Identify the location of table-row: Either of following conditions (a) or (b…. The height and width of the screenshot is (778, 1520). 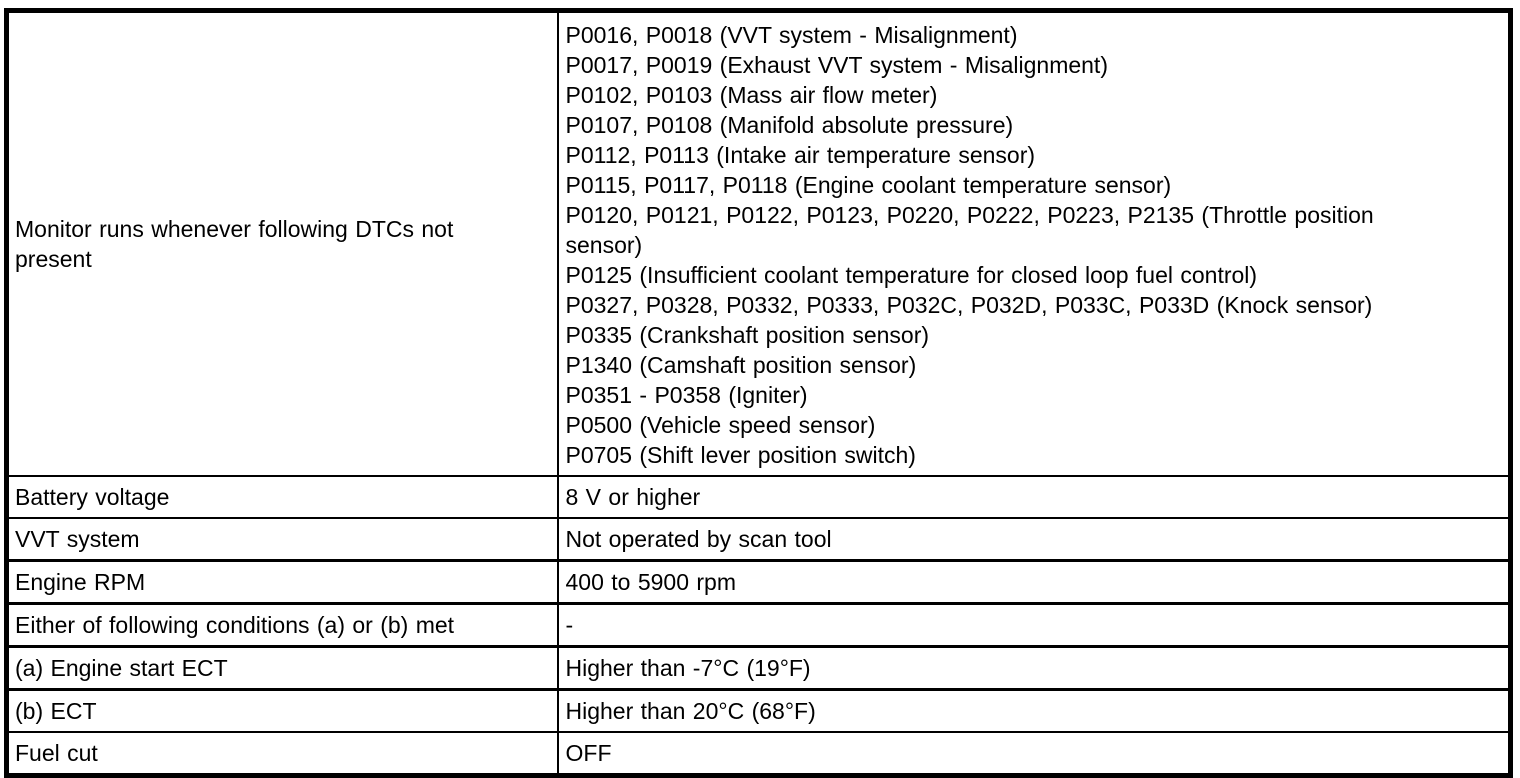
(758, 624).